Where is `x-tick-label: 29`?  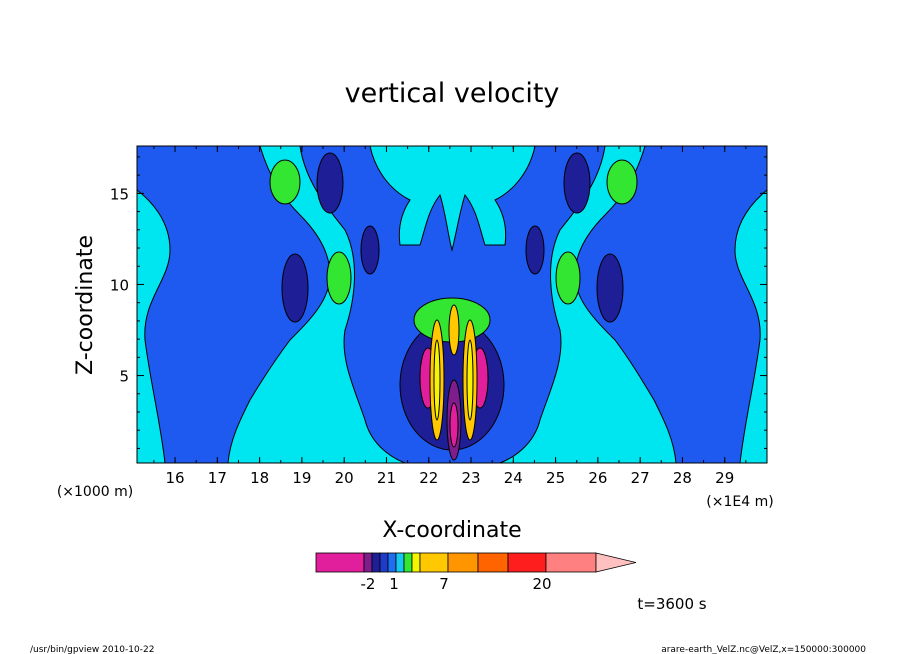 x-tick-label: 29 is located at coordinates (724, 478).